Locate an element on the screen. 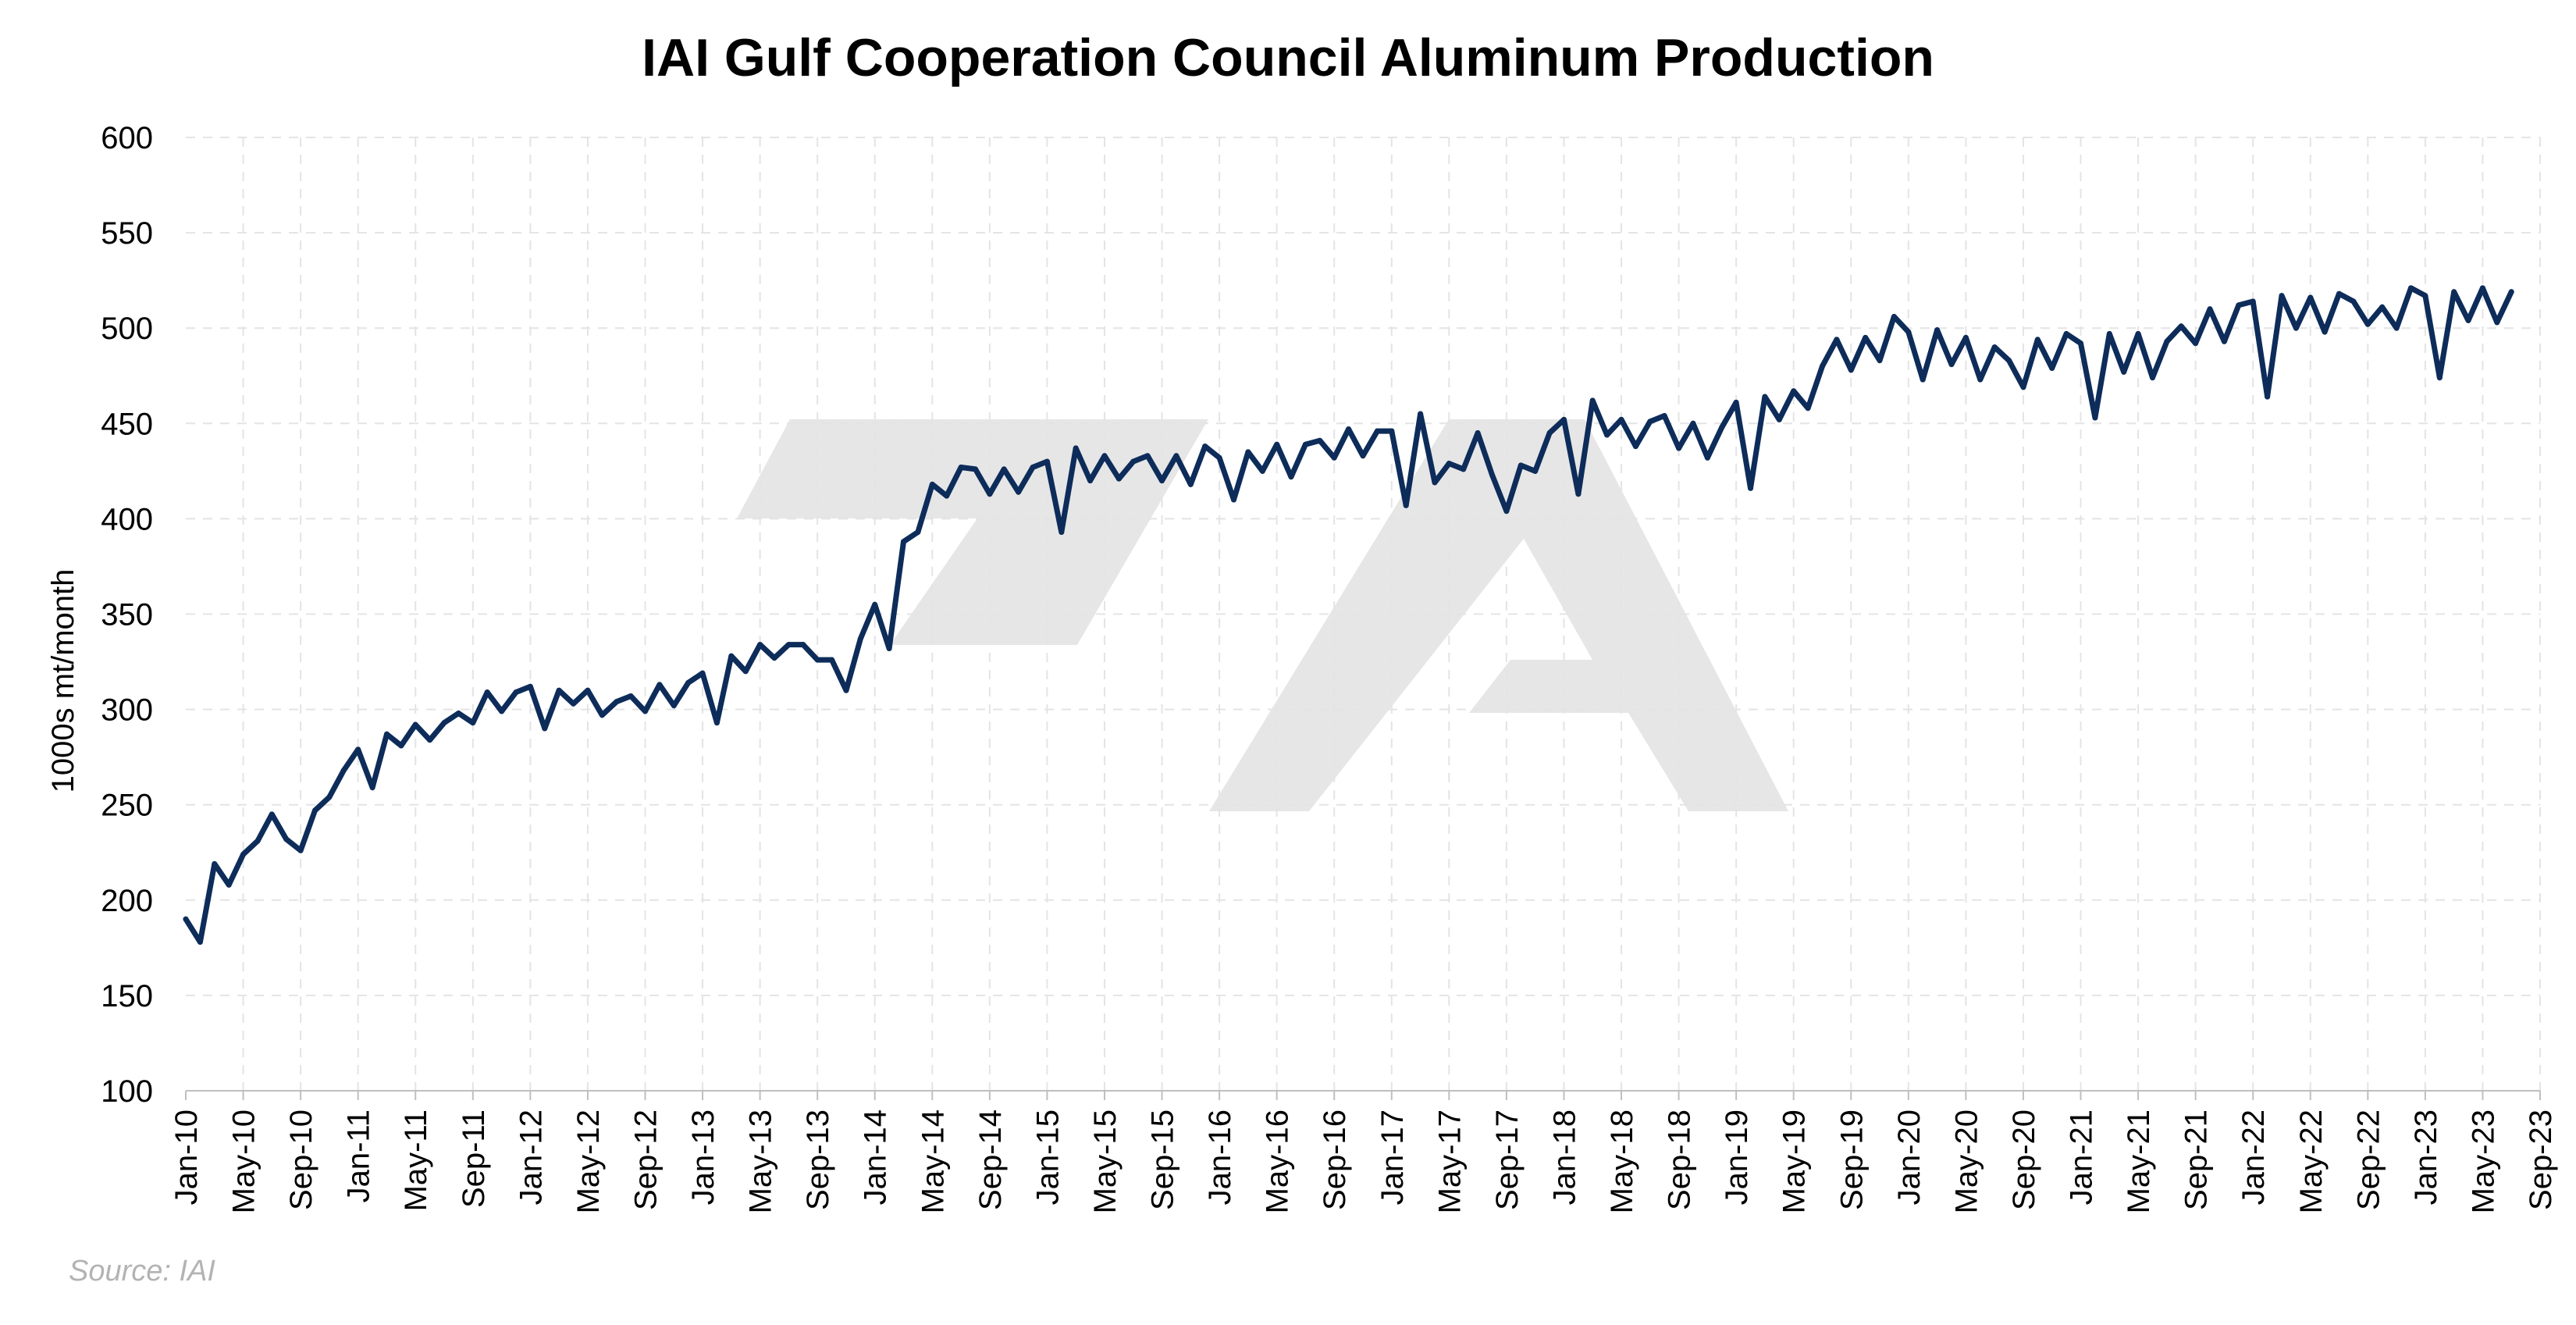 This screenshot has height=1325, width=2576. x-tick-label: Sep-15 is located at coordinates (1163, 1160).